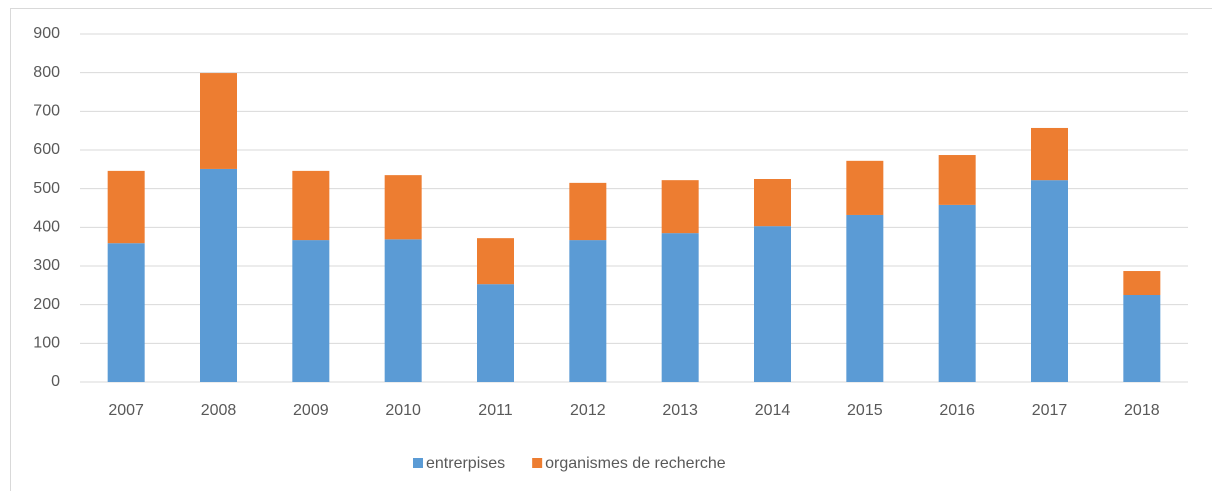 The image size is (1212, 491). Describe the element at coordinates (865, 410) in the screenshot. I see `x-tick-label: 2015` at that location.